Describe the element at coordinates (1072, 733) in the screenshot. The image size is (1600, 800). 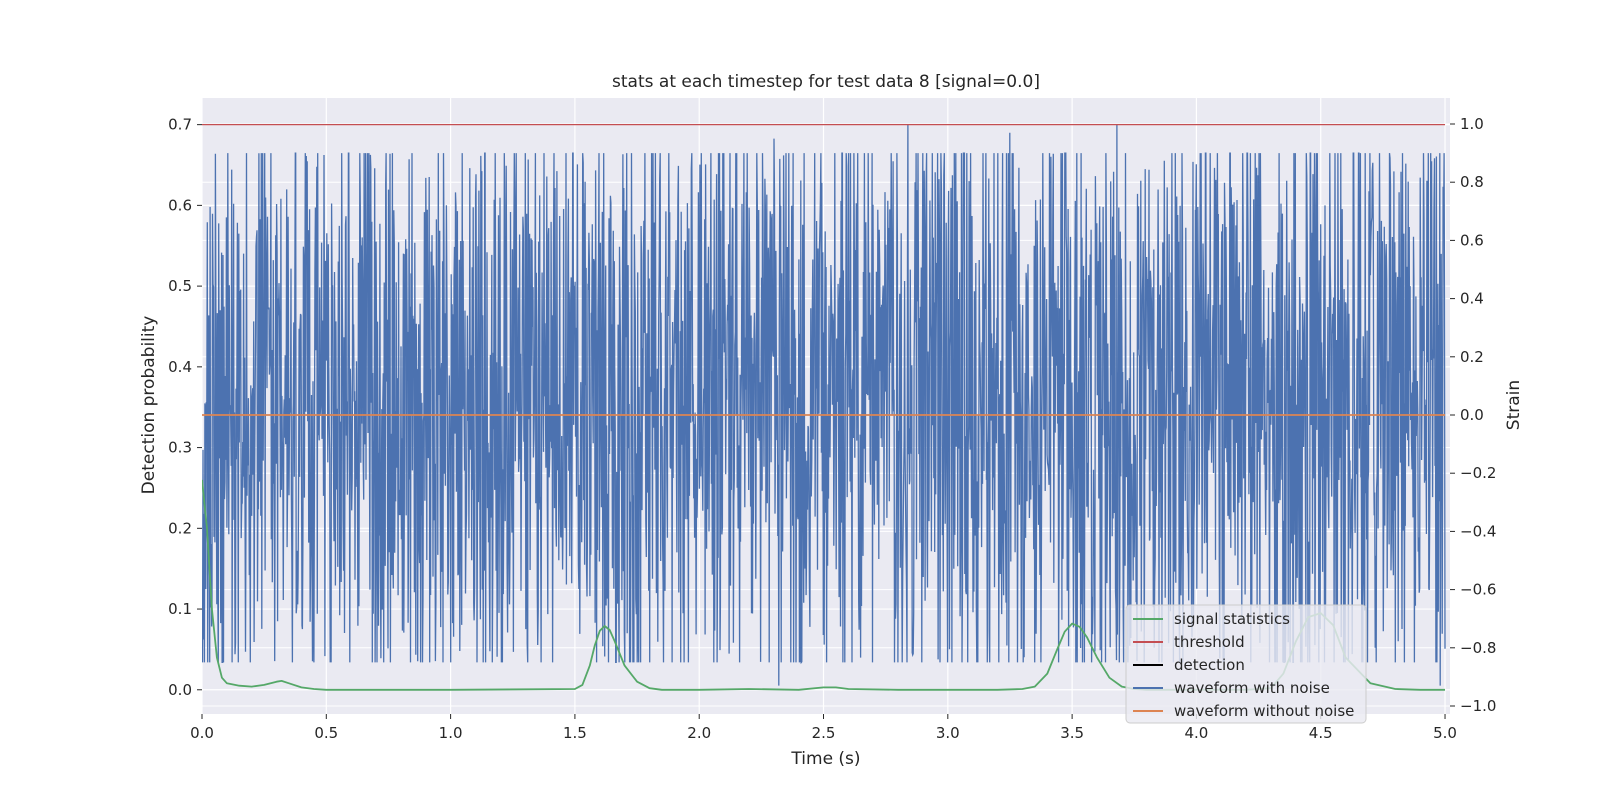
I see `x-tick-label: 3.5` at that location.